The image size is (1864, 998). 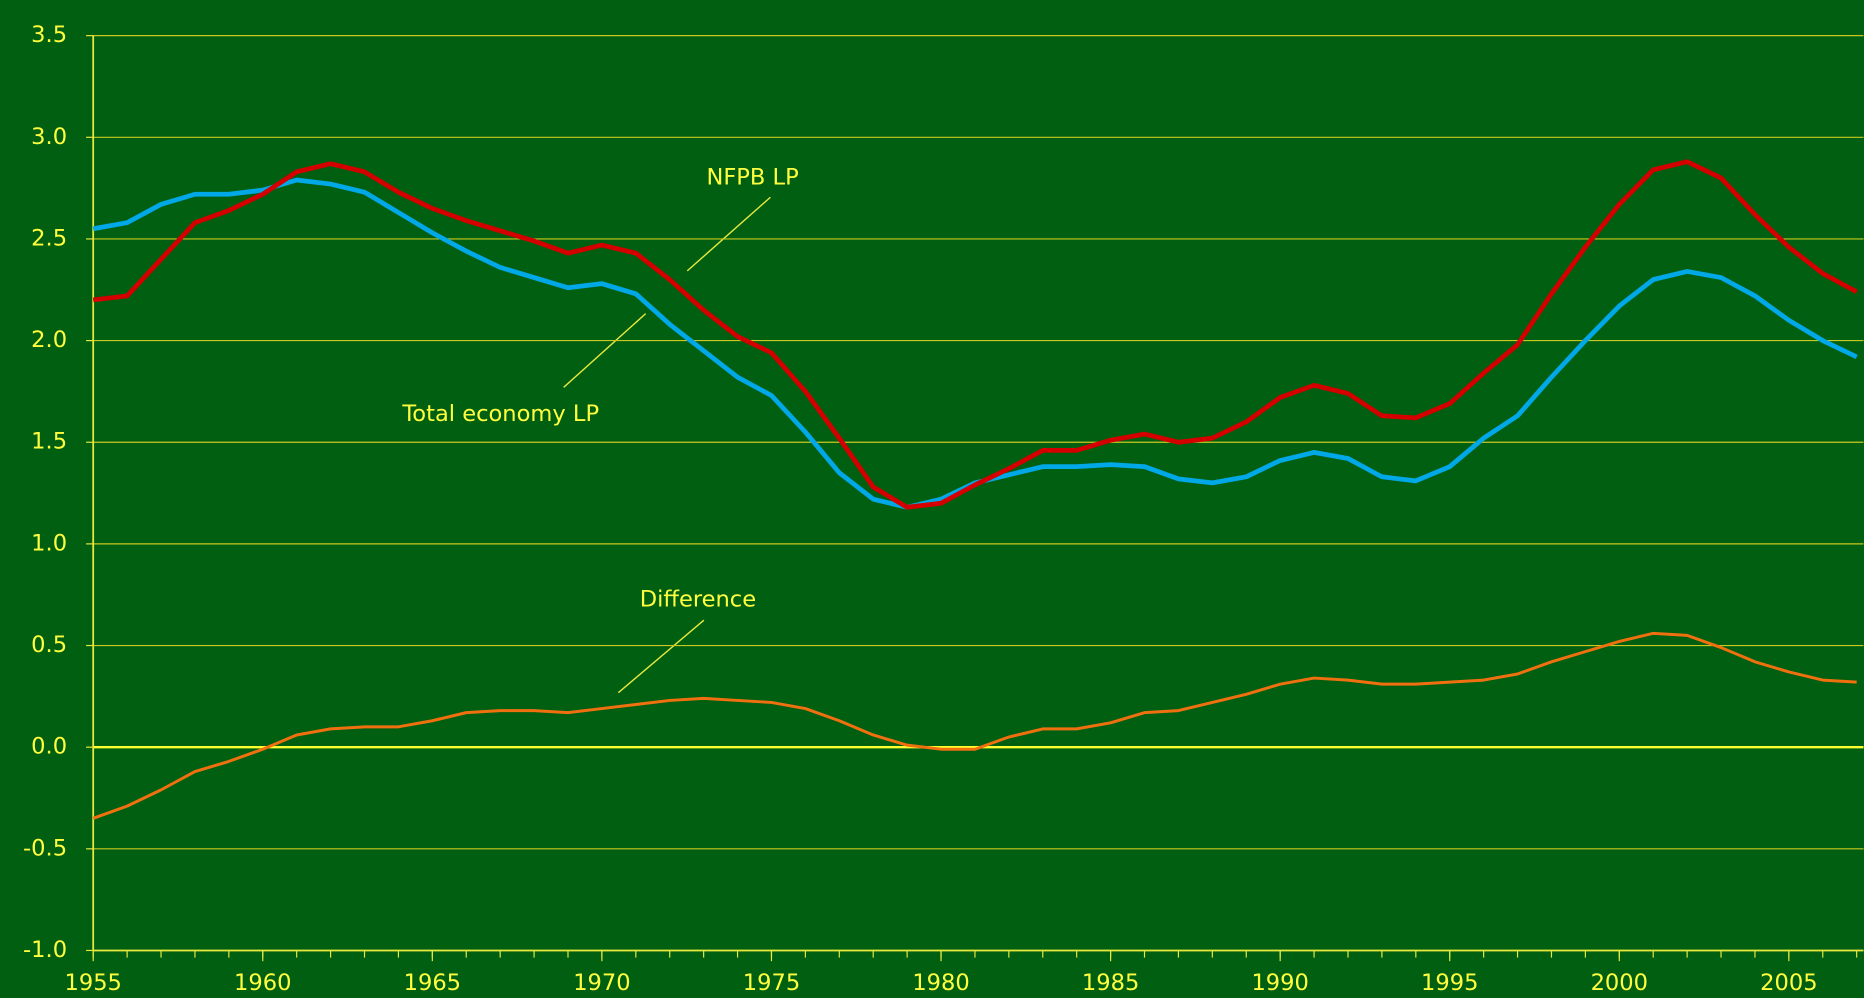 What do you see at coordinates (262, 983) in the screenshot?
I see `x-tick-label: 1960` at bounding box center [262, 983].